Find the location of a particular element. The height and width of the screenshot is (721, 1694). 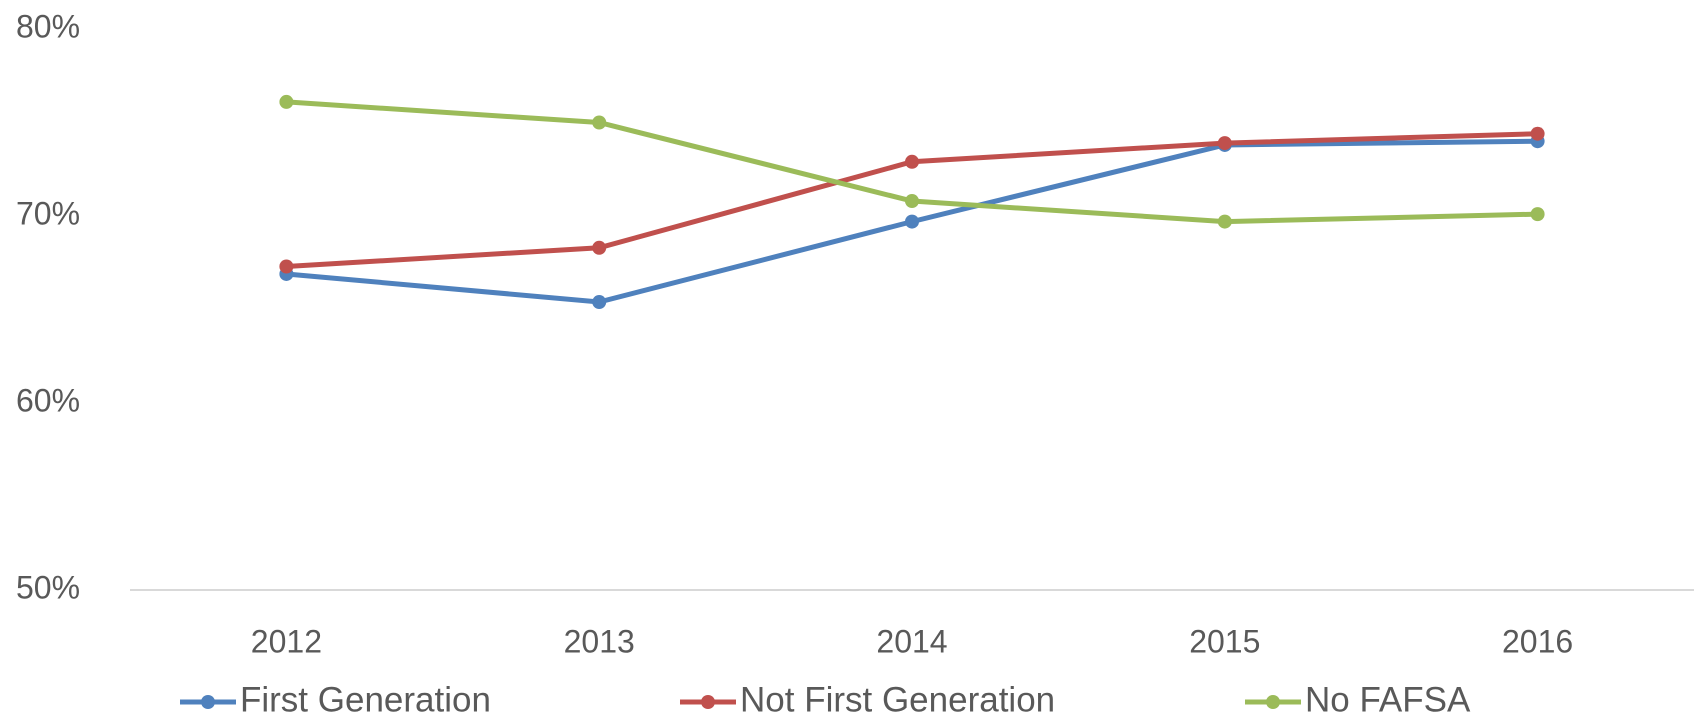

x-tick-label: 2015 is located at coordinates (1224, 641).